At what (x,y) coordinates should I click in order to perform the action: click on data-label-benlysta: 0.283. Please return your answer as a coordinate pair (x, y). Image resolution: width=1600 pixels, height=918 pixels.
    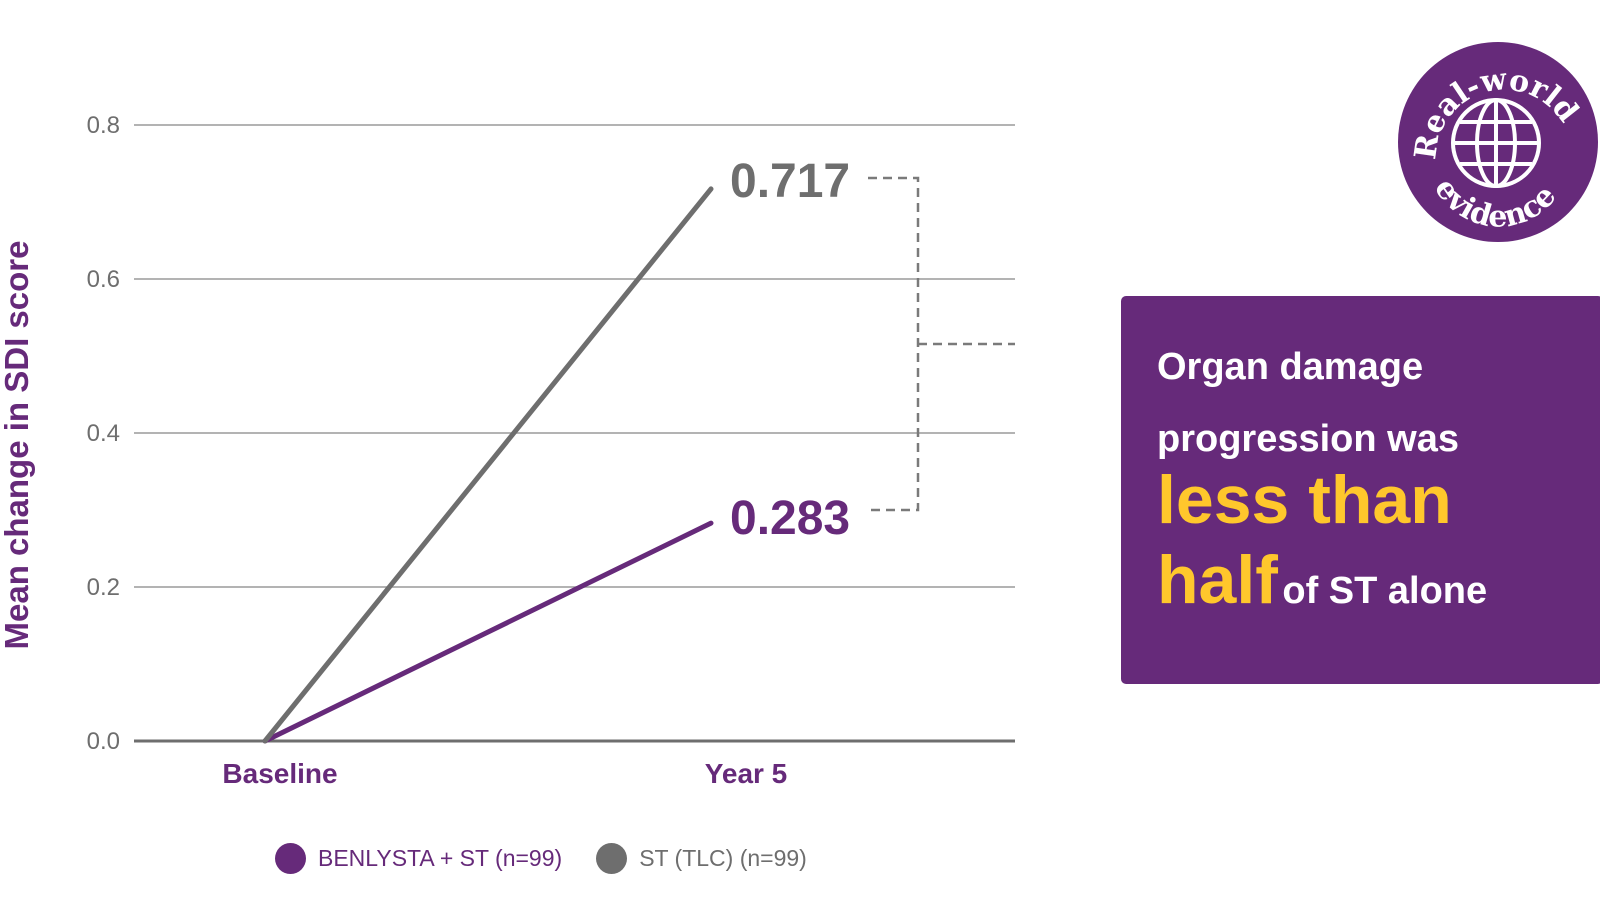
    Looking at the image, I should click on (790, 518).